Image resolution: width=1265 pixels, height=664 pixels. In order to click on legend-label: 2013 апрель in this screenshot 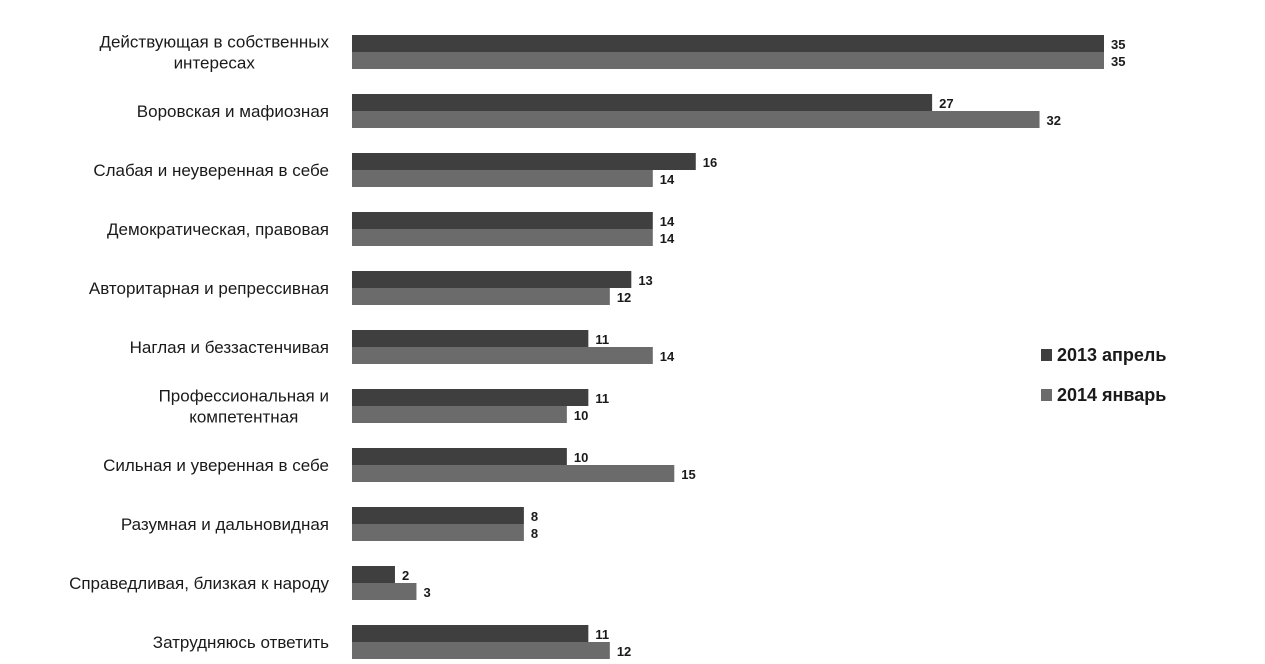, I will do `click(1111, 355)`.